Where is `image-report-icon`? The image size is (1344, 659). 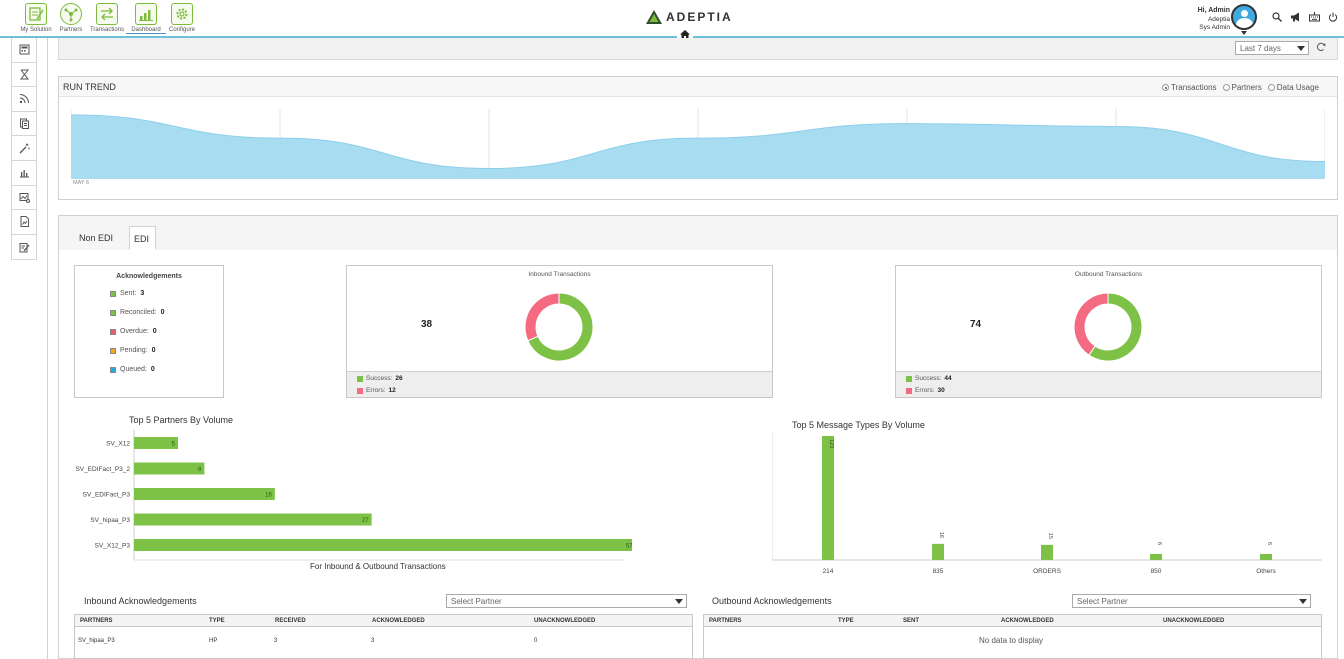
image-report-icon is located at coordinates (24, 197).